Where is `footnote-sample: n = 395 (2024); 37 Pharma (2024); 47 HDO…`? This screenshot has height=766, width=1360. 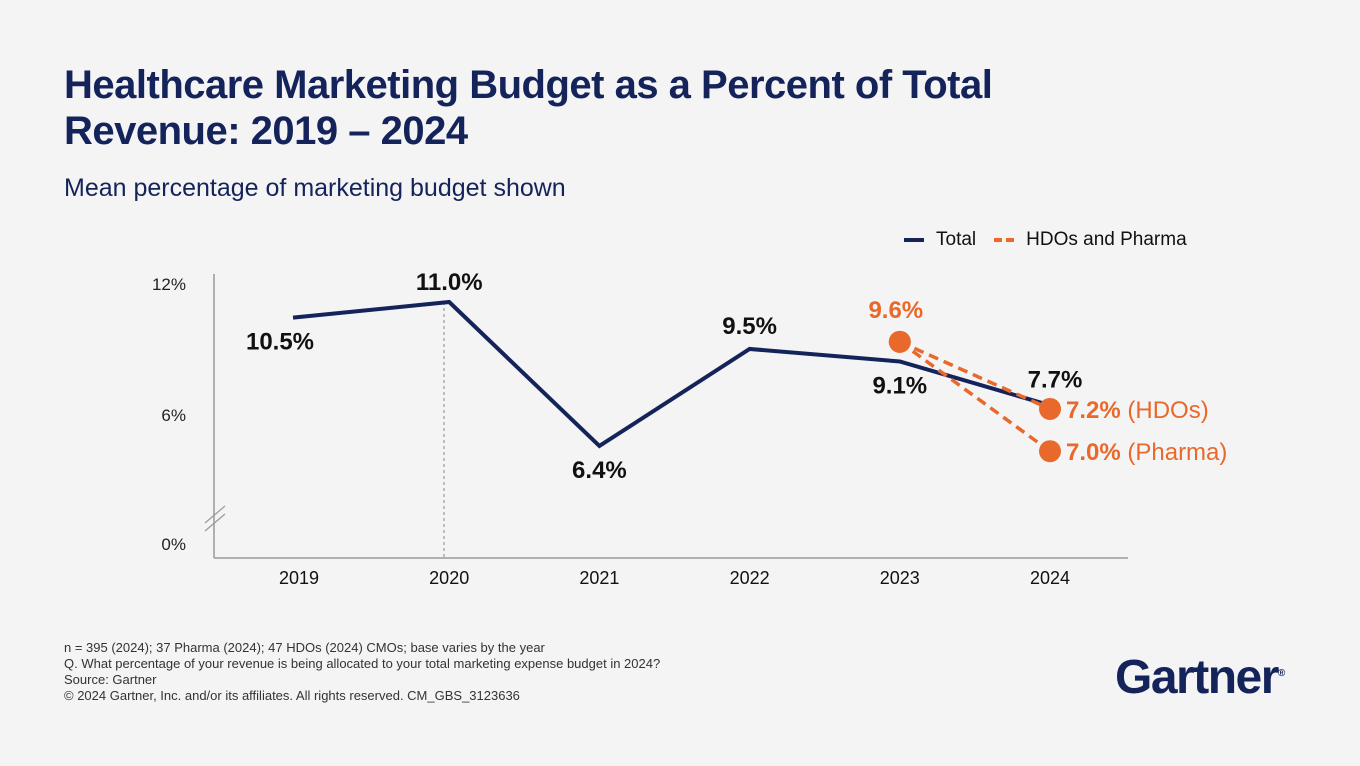
footnote-sample: n = 395 (2024); 37 Pharma (2024); 47 HDO… is located at coordinates (304, 647).